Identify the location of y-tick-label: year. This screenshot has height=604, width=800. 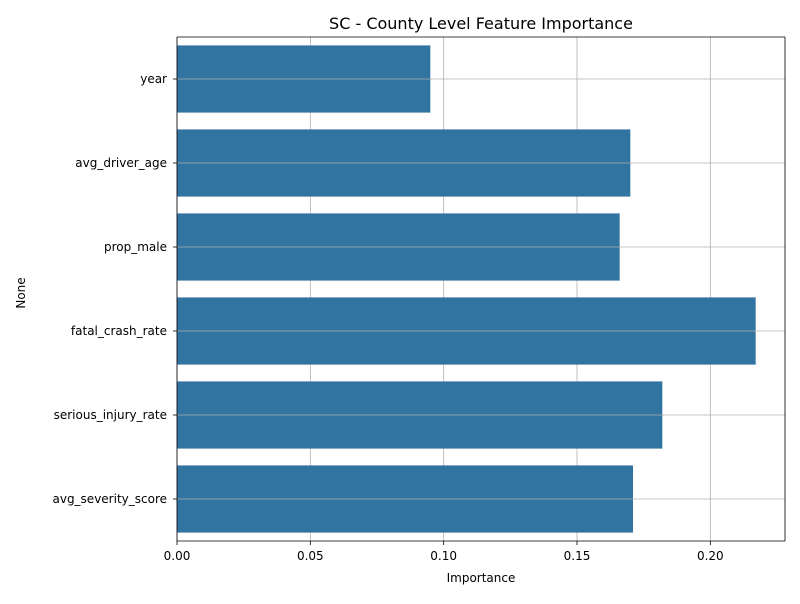
(153, 79).